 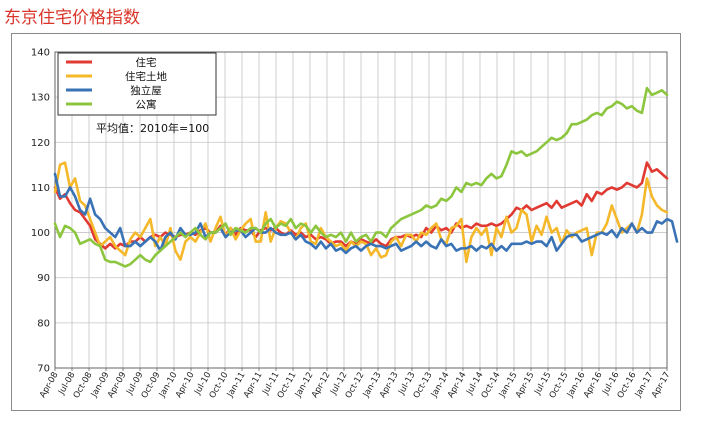 What do you see at coordinates (40, 53) in the screenshot?
I see `y-tick-label: 140` at bounding box center [40, 53].